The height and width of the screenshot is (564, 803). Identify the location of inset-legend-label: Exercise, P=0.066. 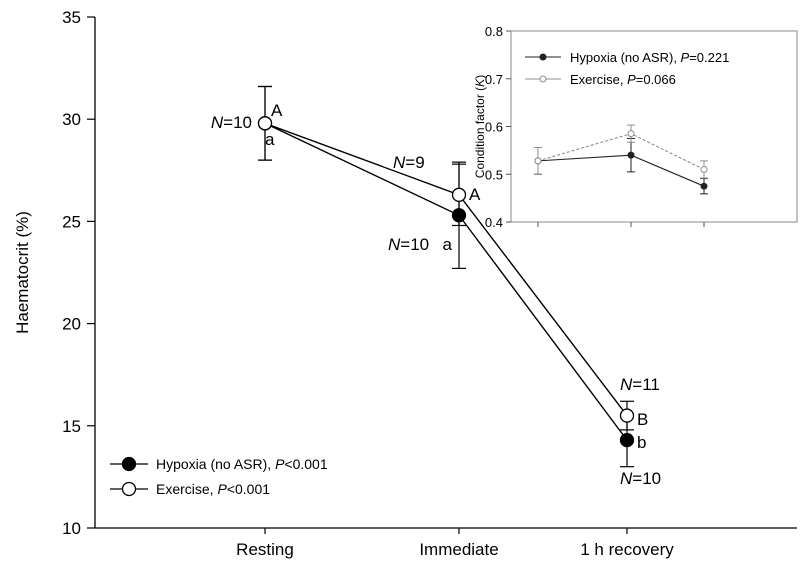
(623, 79).